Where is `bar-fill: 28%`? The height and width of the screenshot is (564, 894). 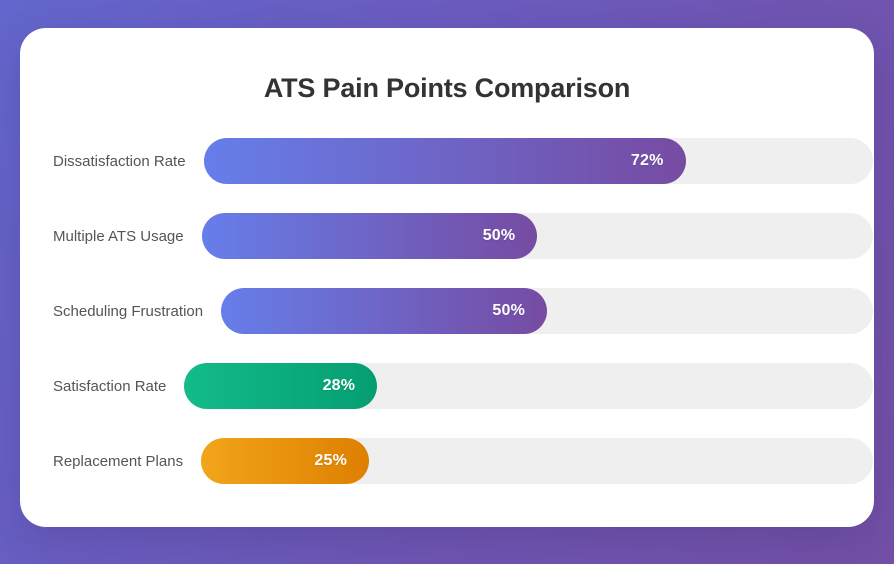 bar-fill: 28% is located at coordinates (281, 386).